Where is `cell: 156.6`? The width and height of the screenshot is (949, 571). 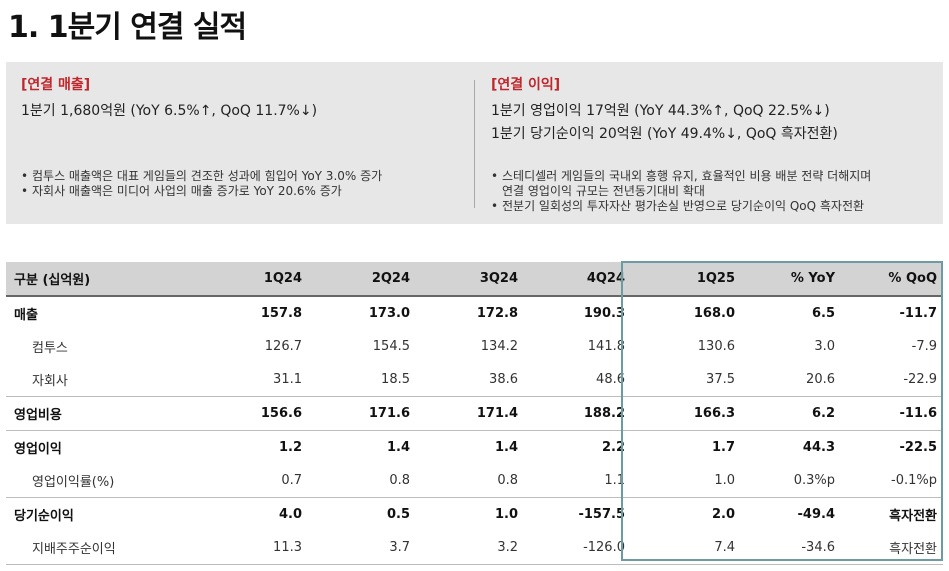
cell: 156.6 is located at coordinates (237, 413).